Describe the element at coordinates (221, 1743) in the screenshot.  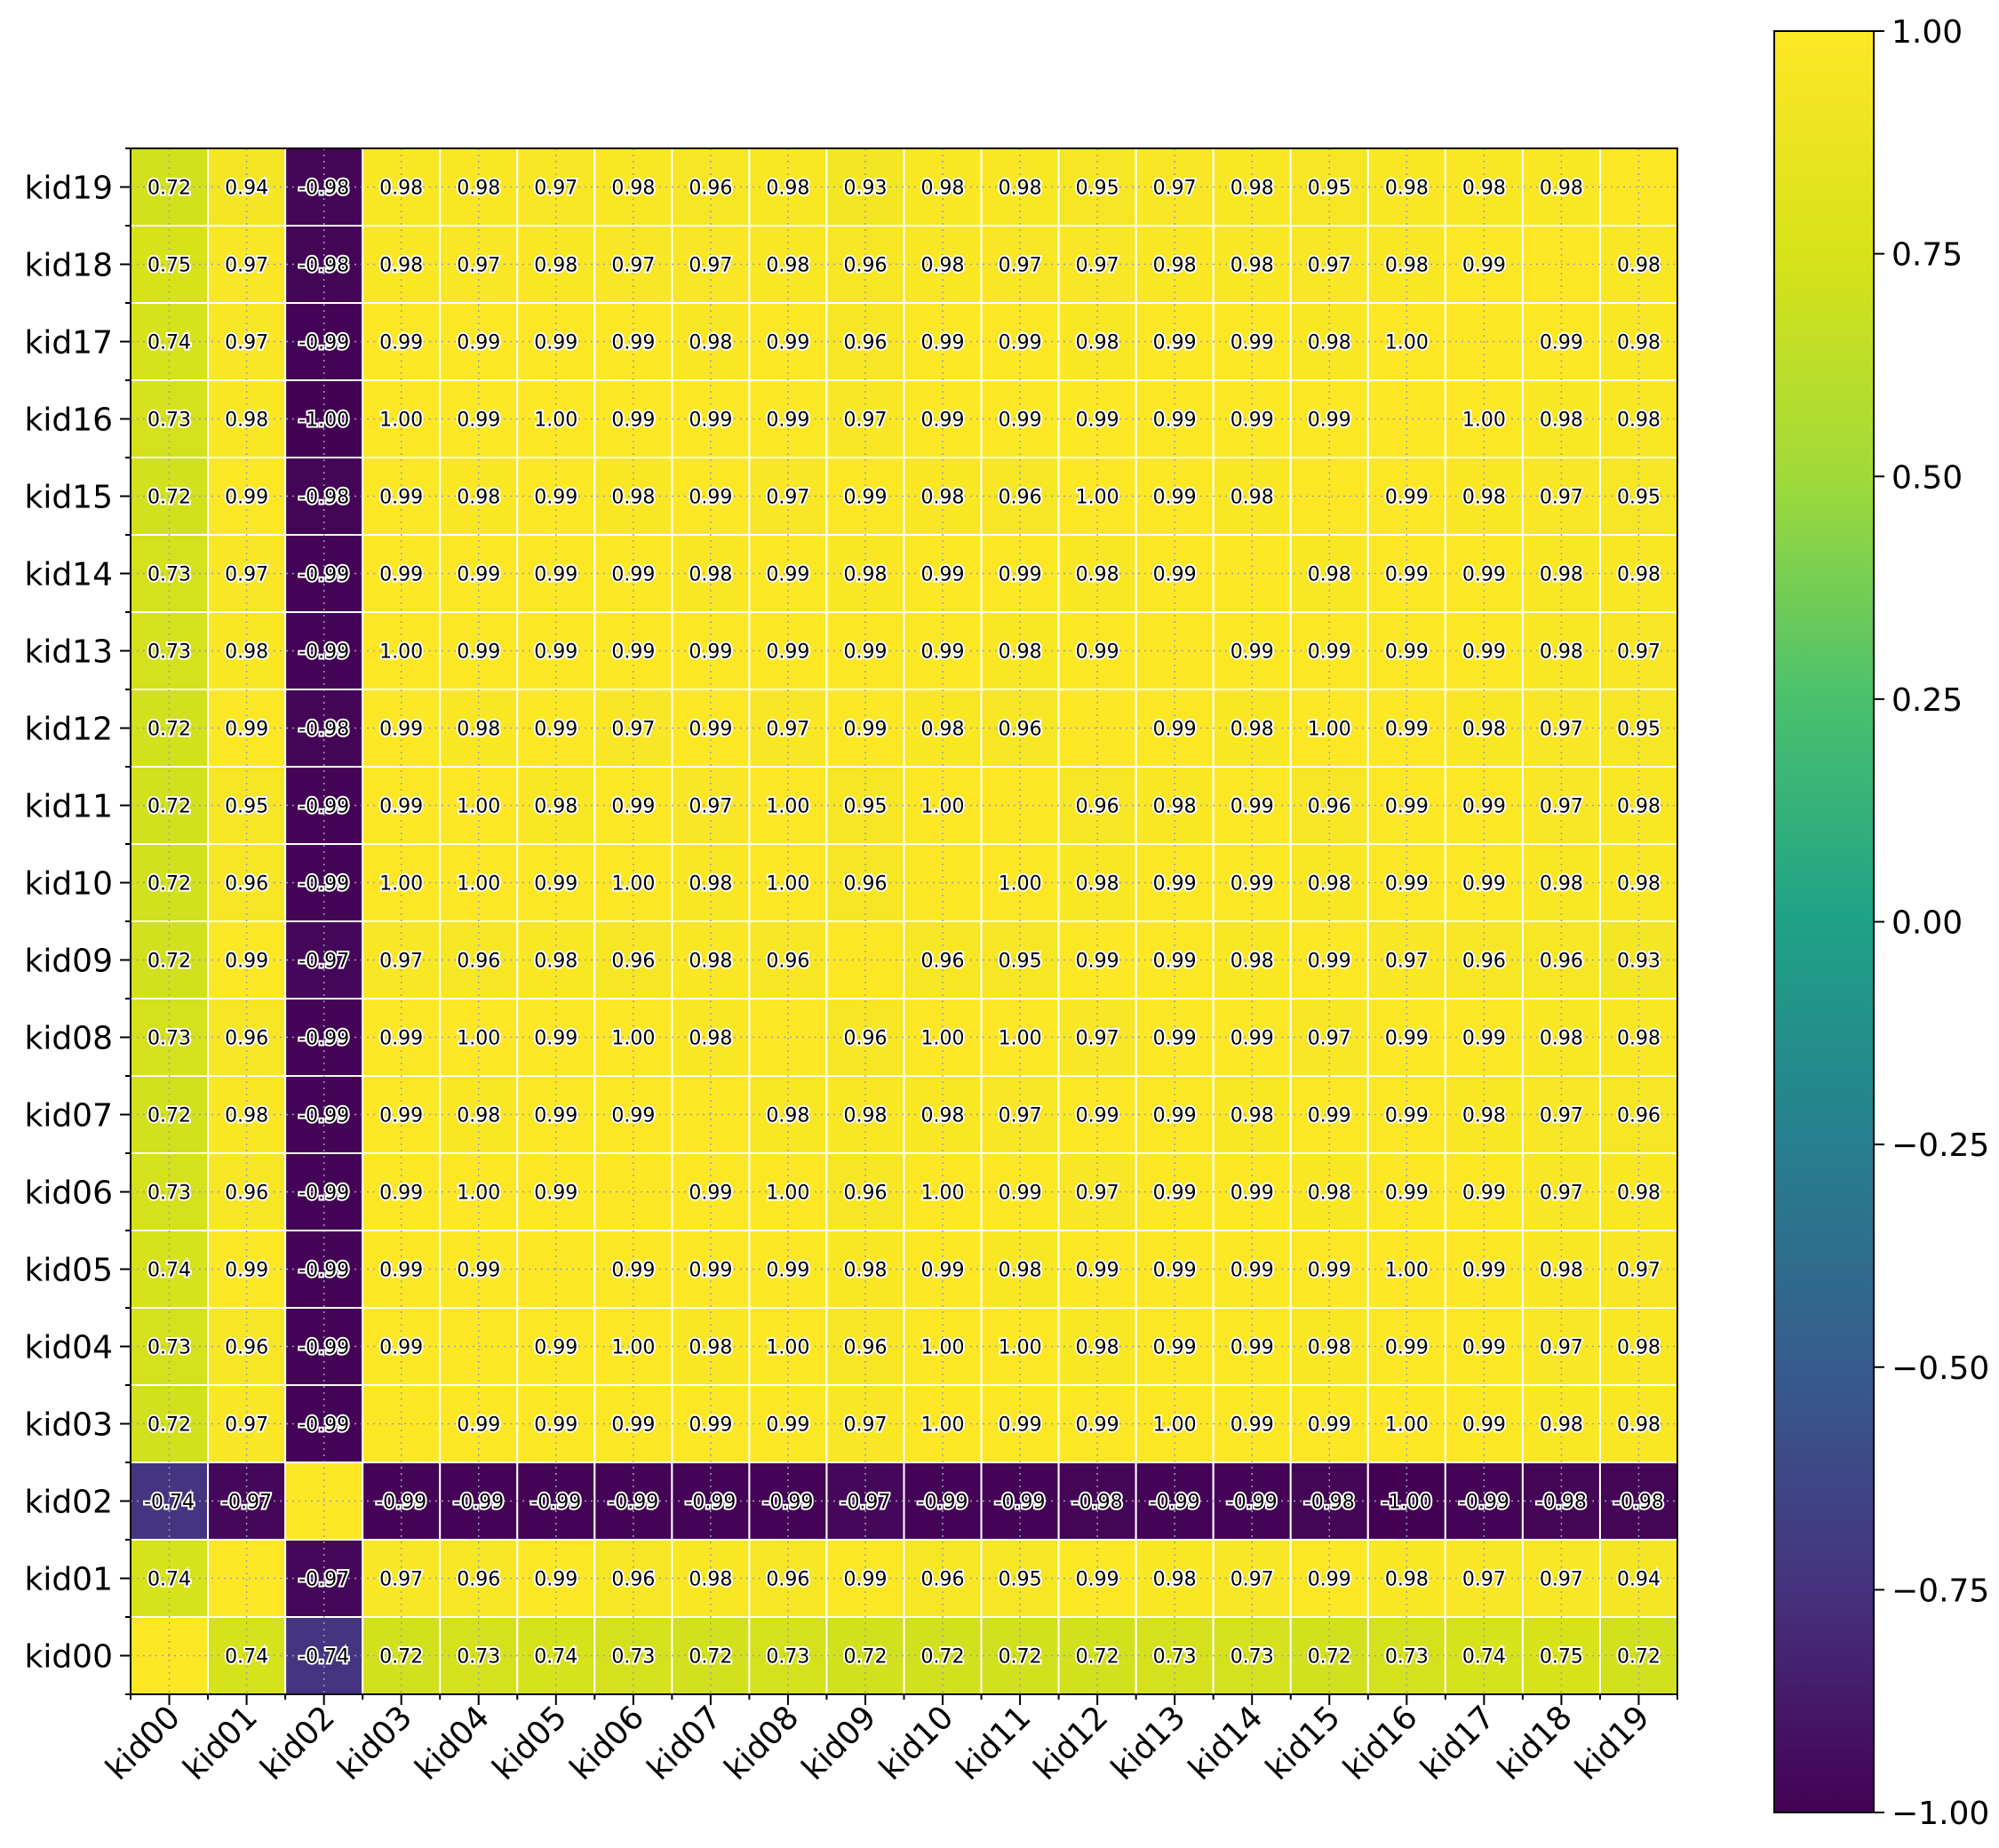
I see `x-tick-label: kid01` at that location.